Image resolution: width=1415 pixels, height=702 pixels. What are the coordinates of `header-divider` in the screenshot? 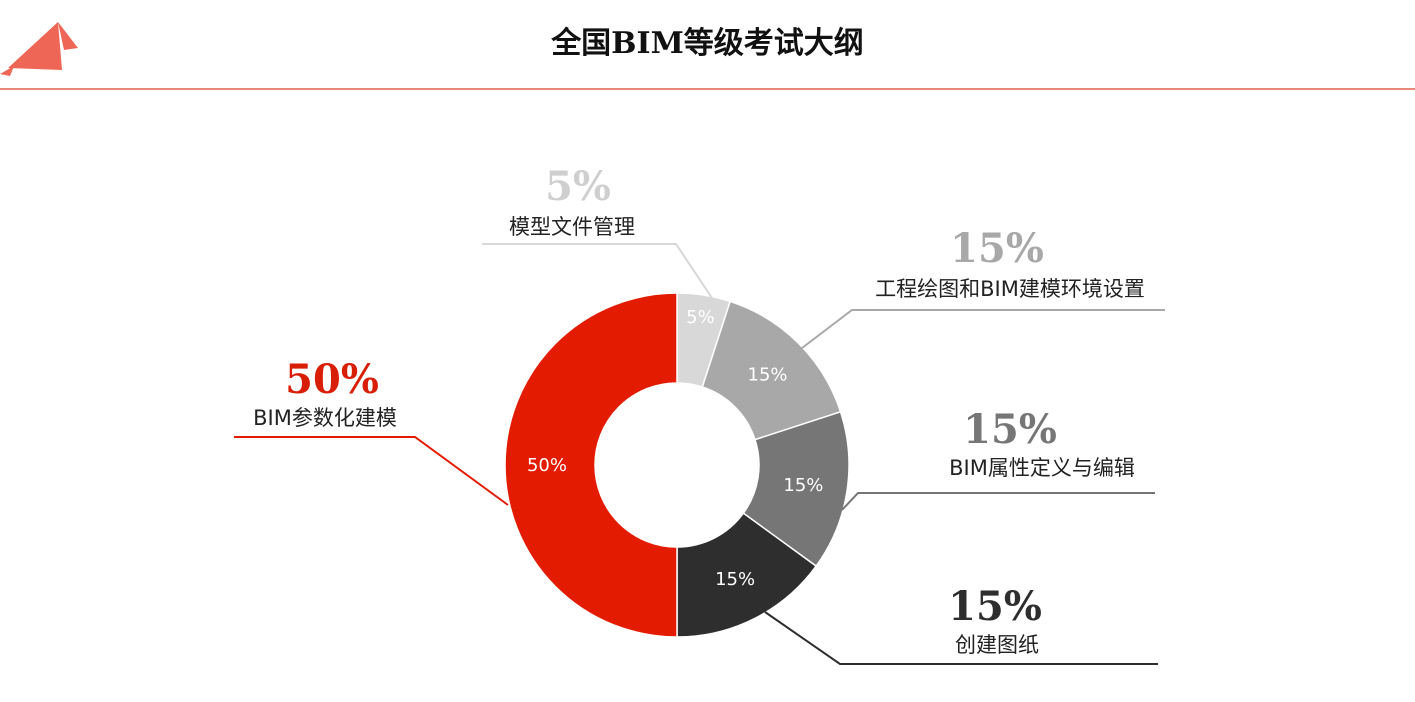 It's located at (707, 89).